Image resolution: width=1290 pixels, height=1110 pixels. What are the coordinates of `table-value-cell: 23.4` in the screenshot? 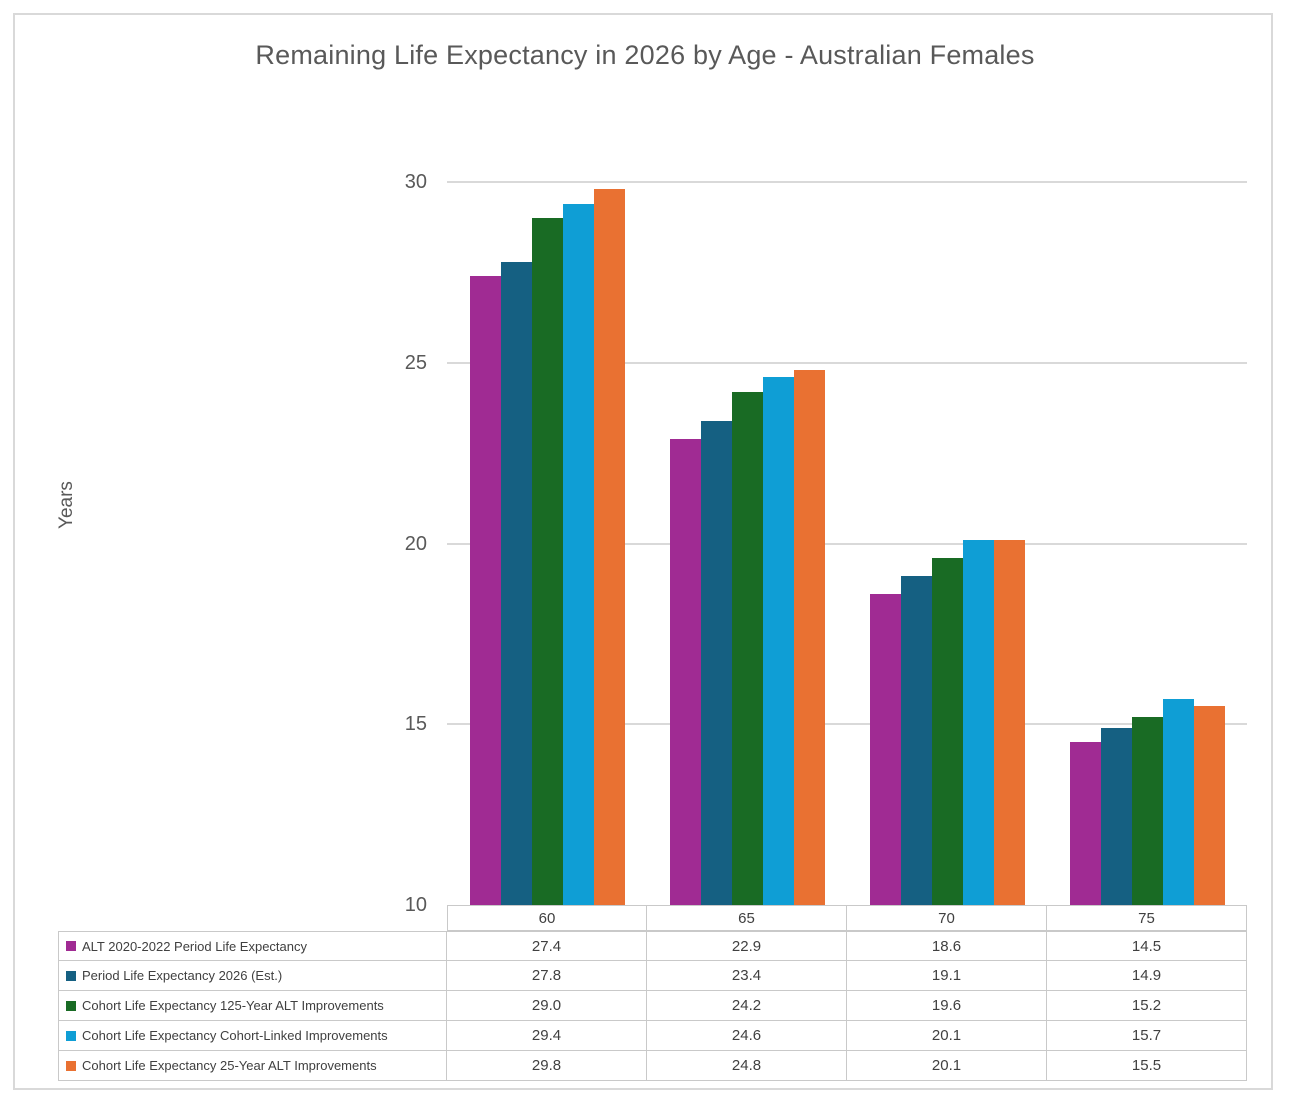 It's located at (747, 976).